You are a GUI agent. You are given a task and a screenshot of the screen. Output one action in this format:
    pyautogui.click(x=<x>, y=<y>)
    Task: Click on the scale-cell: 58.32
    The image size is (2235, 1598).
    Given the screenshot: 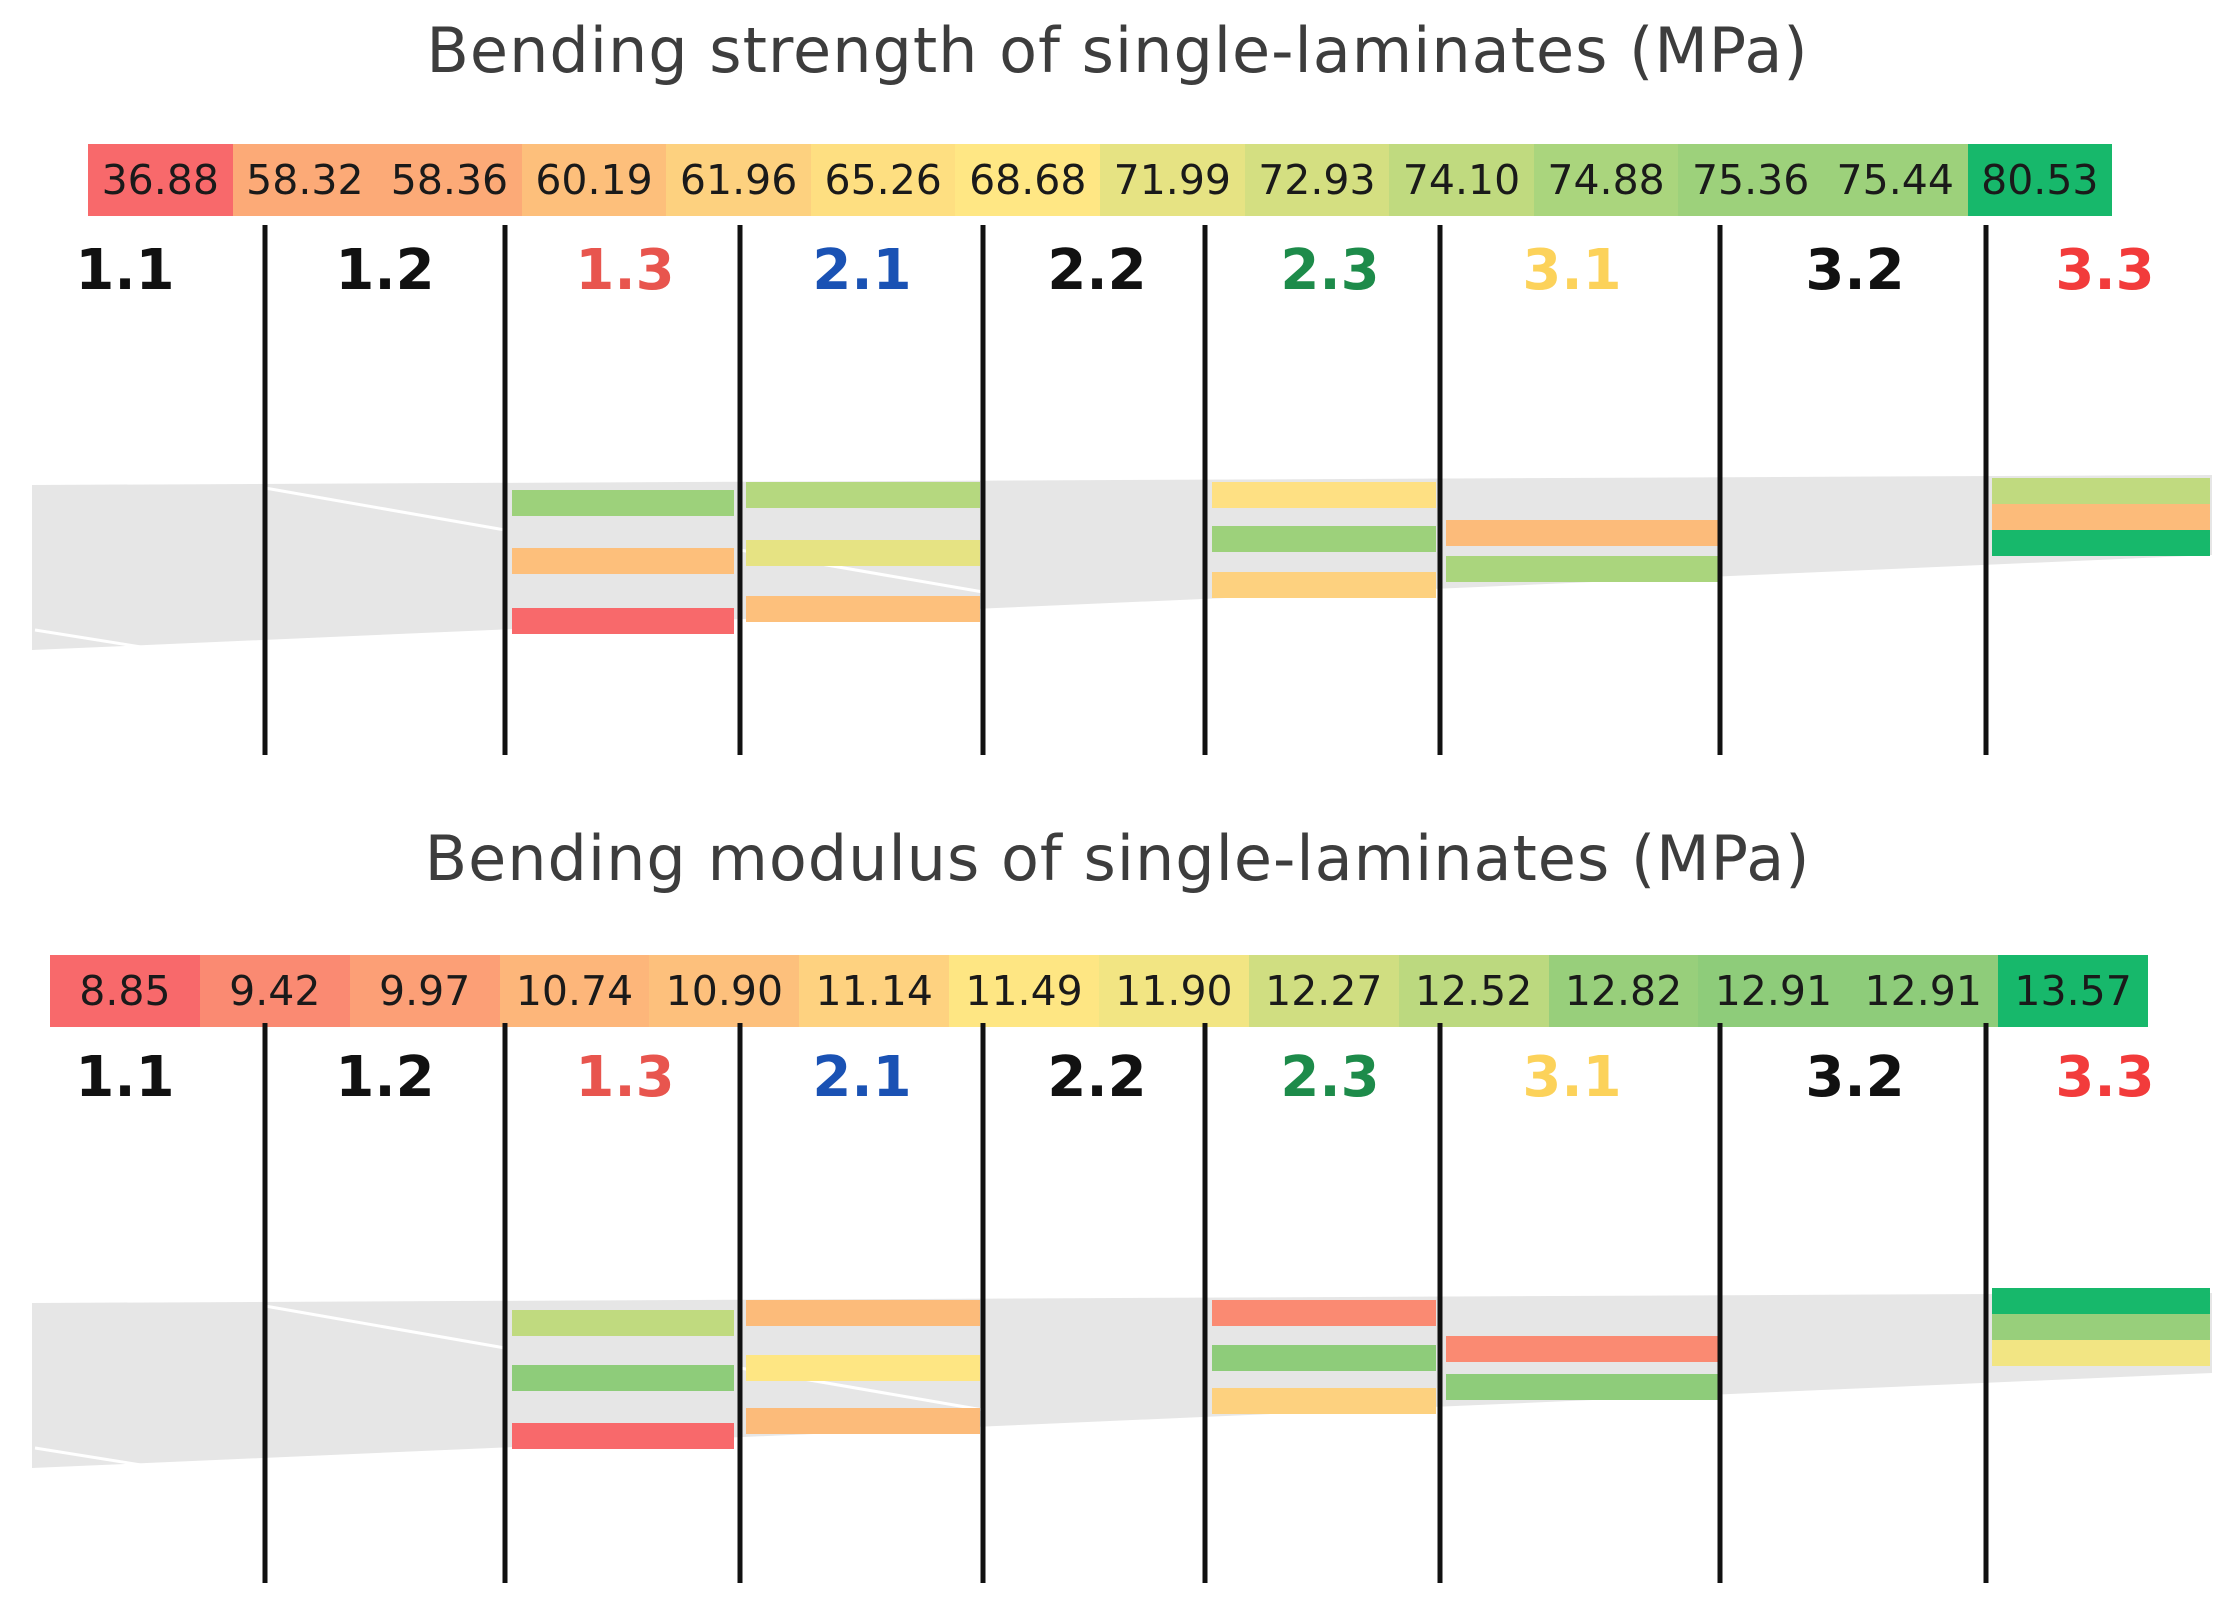 What is the action you would take?
    pyautogui.click(x=305, y=180)
    